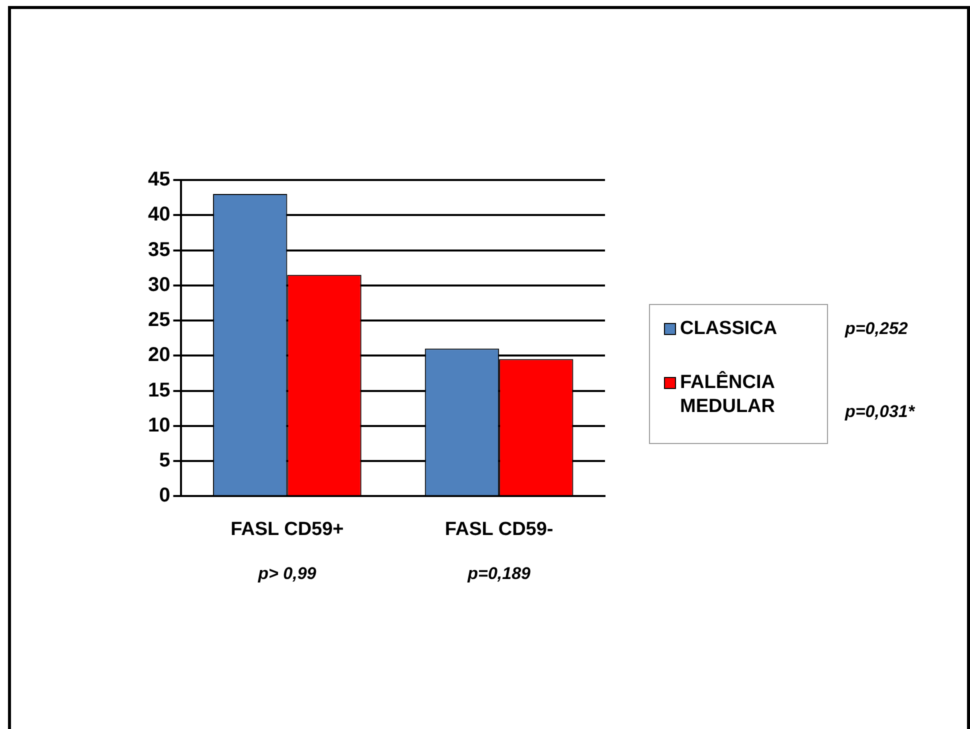  What do you see at coordinates (159, 179) in the screenshot?
I see `y-tick-label: 45` at bounding box center [159, 179].